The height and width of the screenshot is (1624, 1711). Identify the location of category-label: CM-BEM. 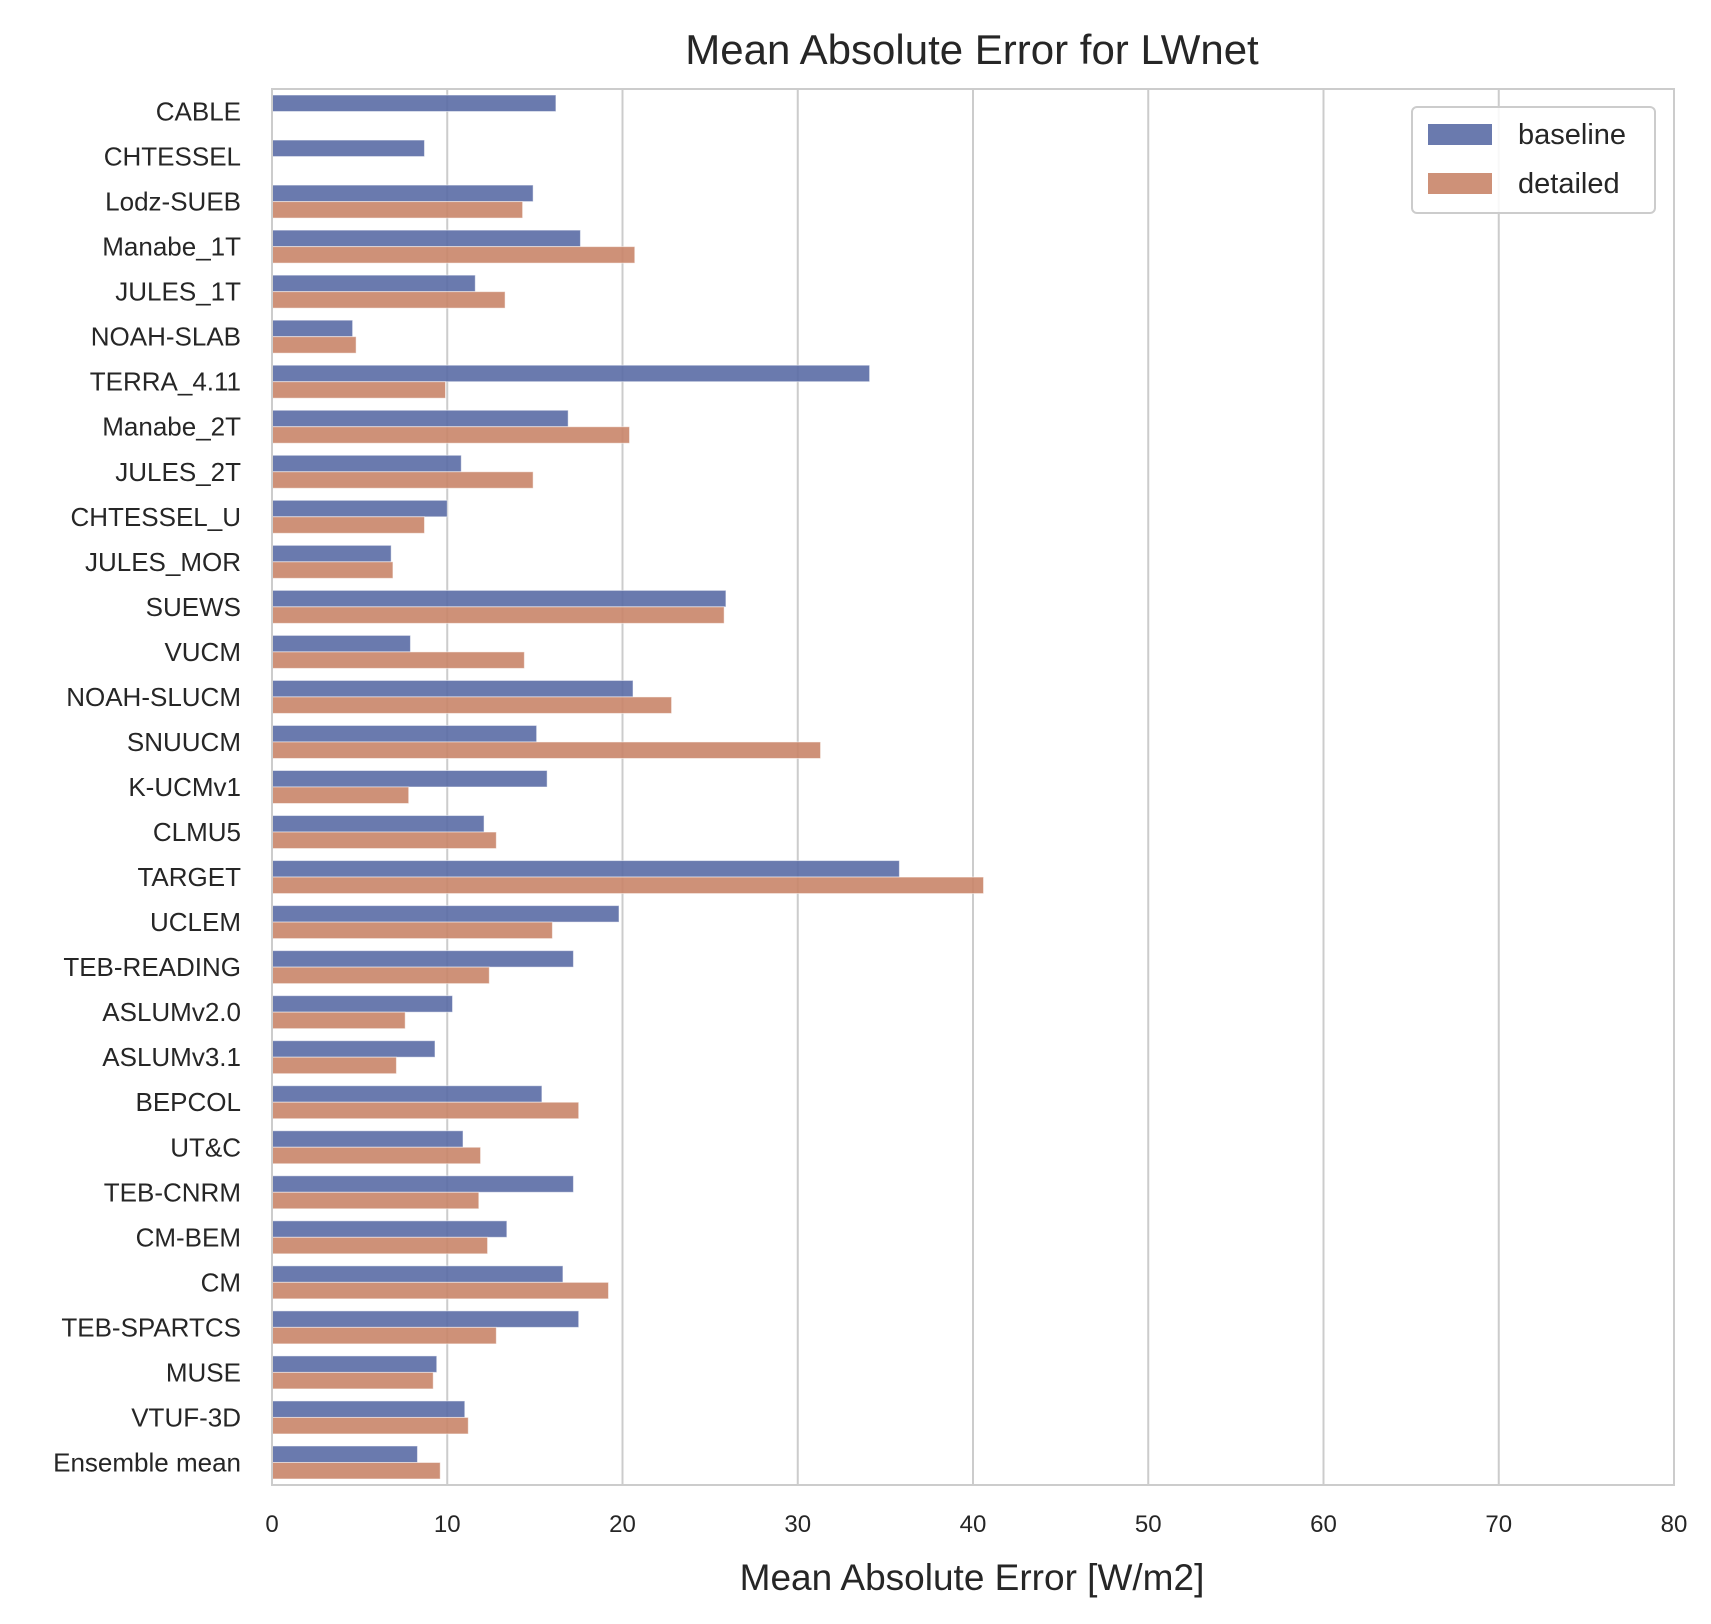
(188, 1237).